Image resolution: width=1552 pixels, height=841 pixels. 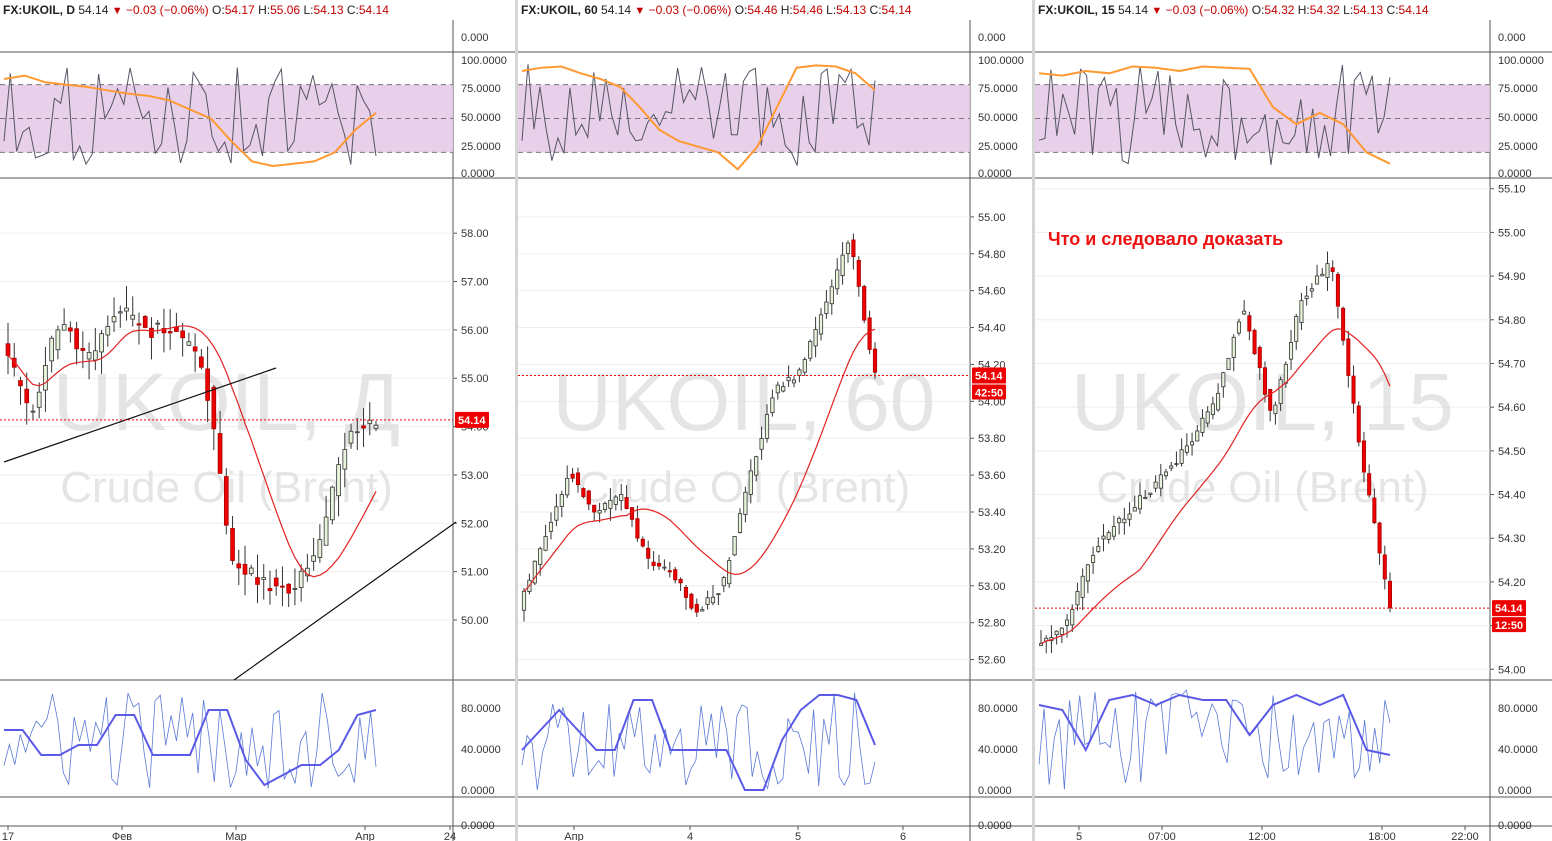 What do you see at coordinates (1512, 452) in the screenshot?
I see `price-tick-label: 54.50` at bounding box center [1512, 452].